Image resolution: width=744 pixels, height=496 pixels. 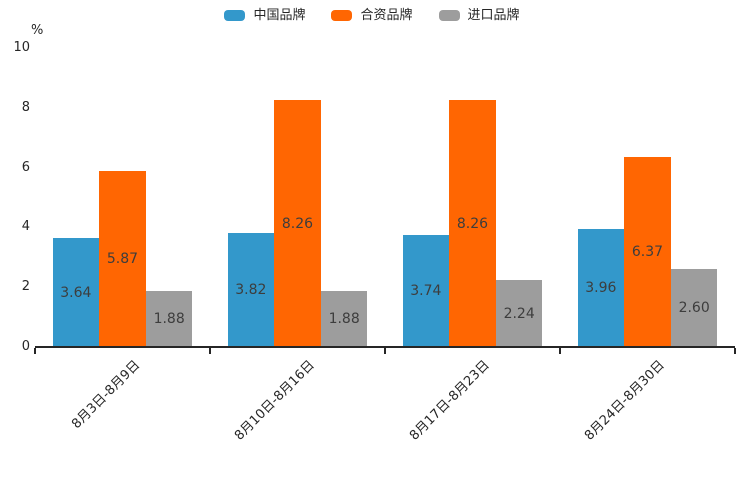 I want to click on bar-中国品牌-0: 3.64, so click(x=76, y=292).